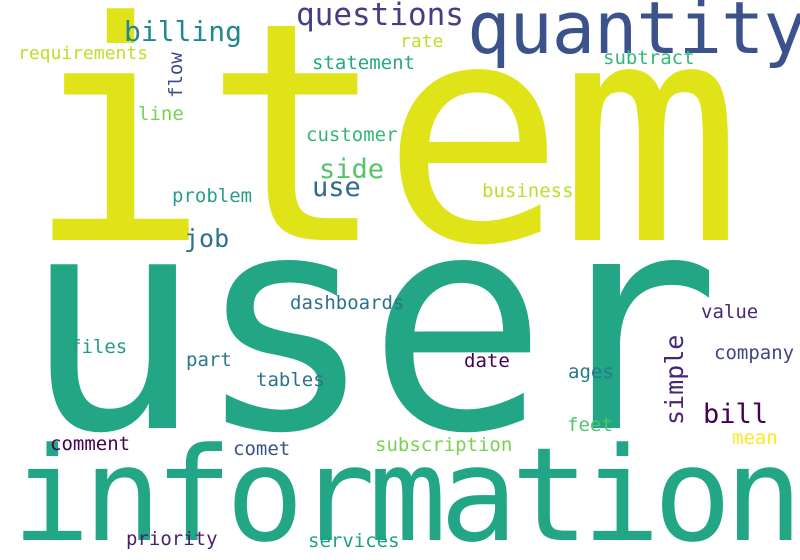  What do you see at coordinates (591, 372) in the screenshot?
I see `word-ages: ages` at bounding box center [591, 372].